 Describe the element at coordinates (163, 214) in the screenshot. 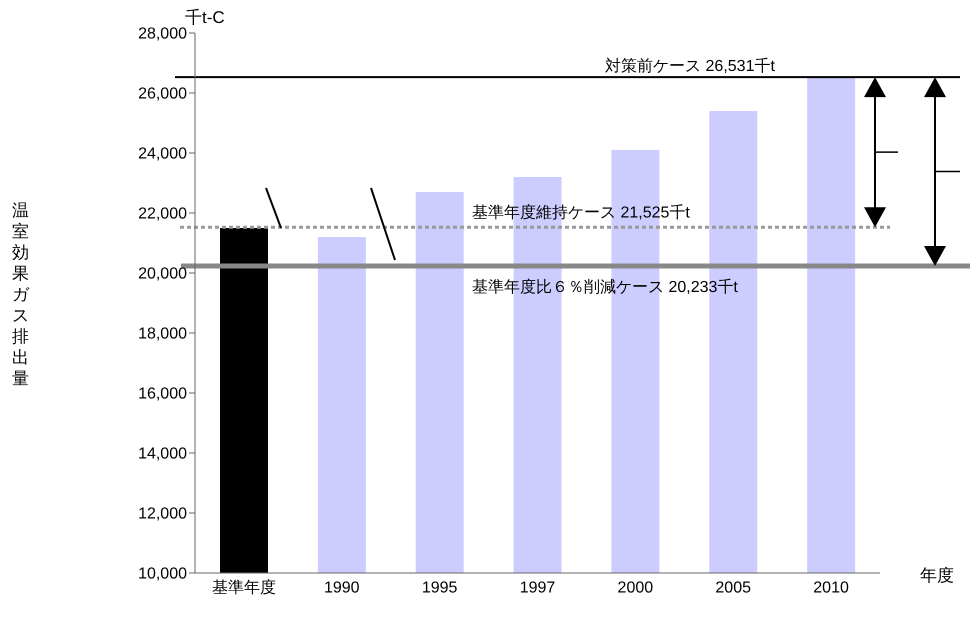

I see `y-tick-label: 22,000` at that location.